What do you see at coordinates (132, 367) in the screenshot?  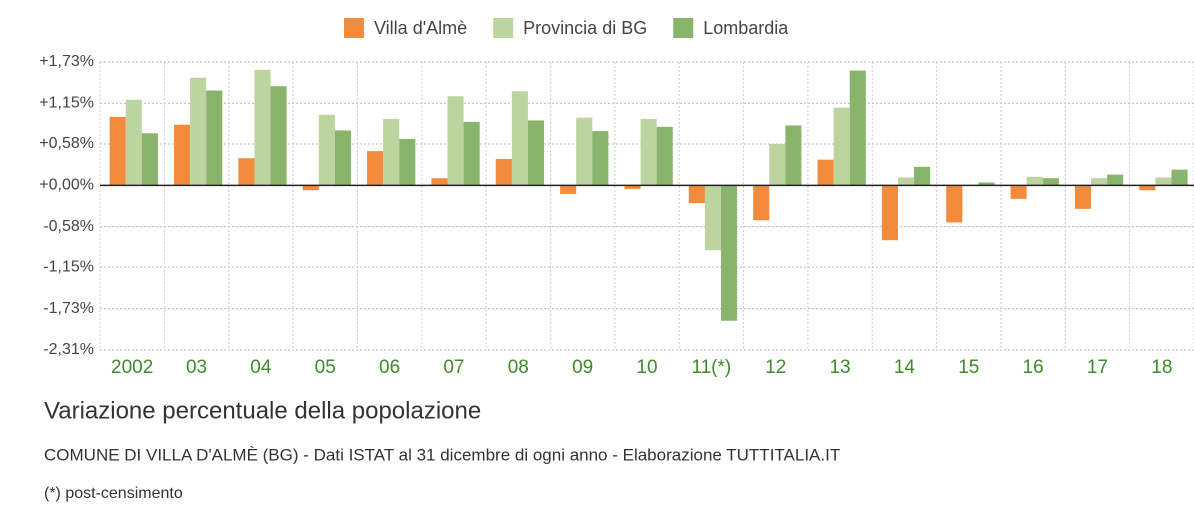 I see `x-tick-label: 2002` at bounding box center [132, 367].